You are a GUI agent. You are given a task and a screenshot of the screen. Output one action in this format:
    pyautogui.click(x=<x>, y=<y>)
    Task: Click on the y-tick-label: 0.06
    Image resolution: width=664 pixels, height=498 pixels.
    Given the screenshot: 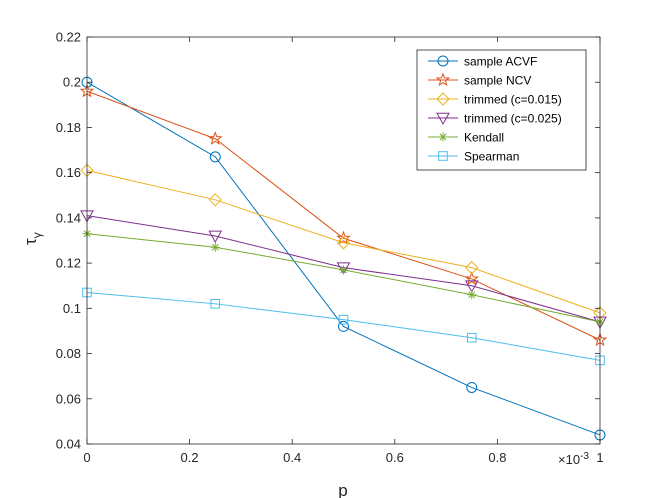 What is the action you would take?
    pyautogui.click(x=68, y=398)
    